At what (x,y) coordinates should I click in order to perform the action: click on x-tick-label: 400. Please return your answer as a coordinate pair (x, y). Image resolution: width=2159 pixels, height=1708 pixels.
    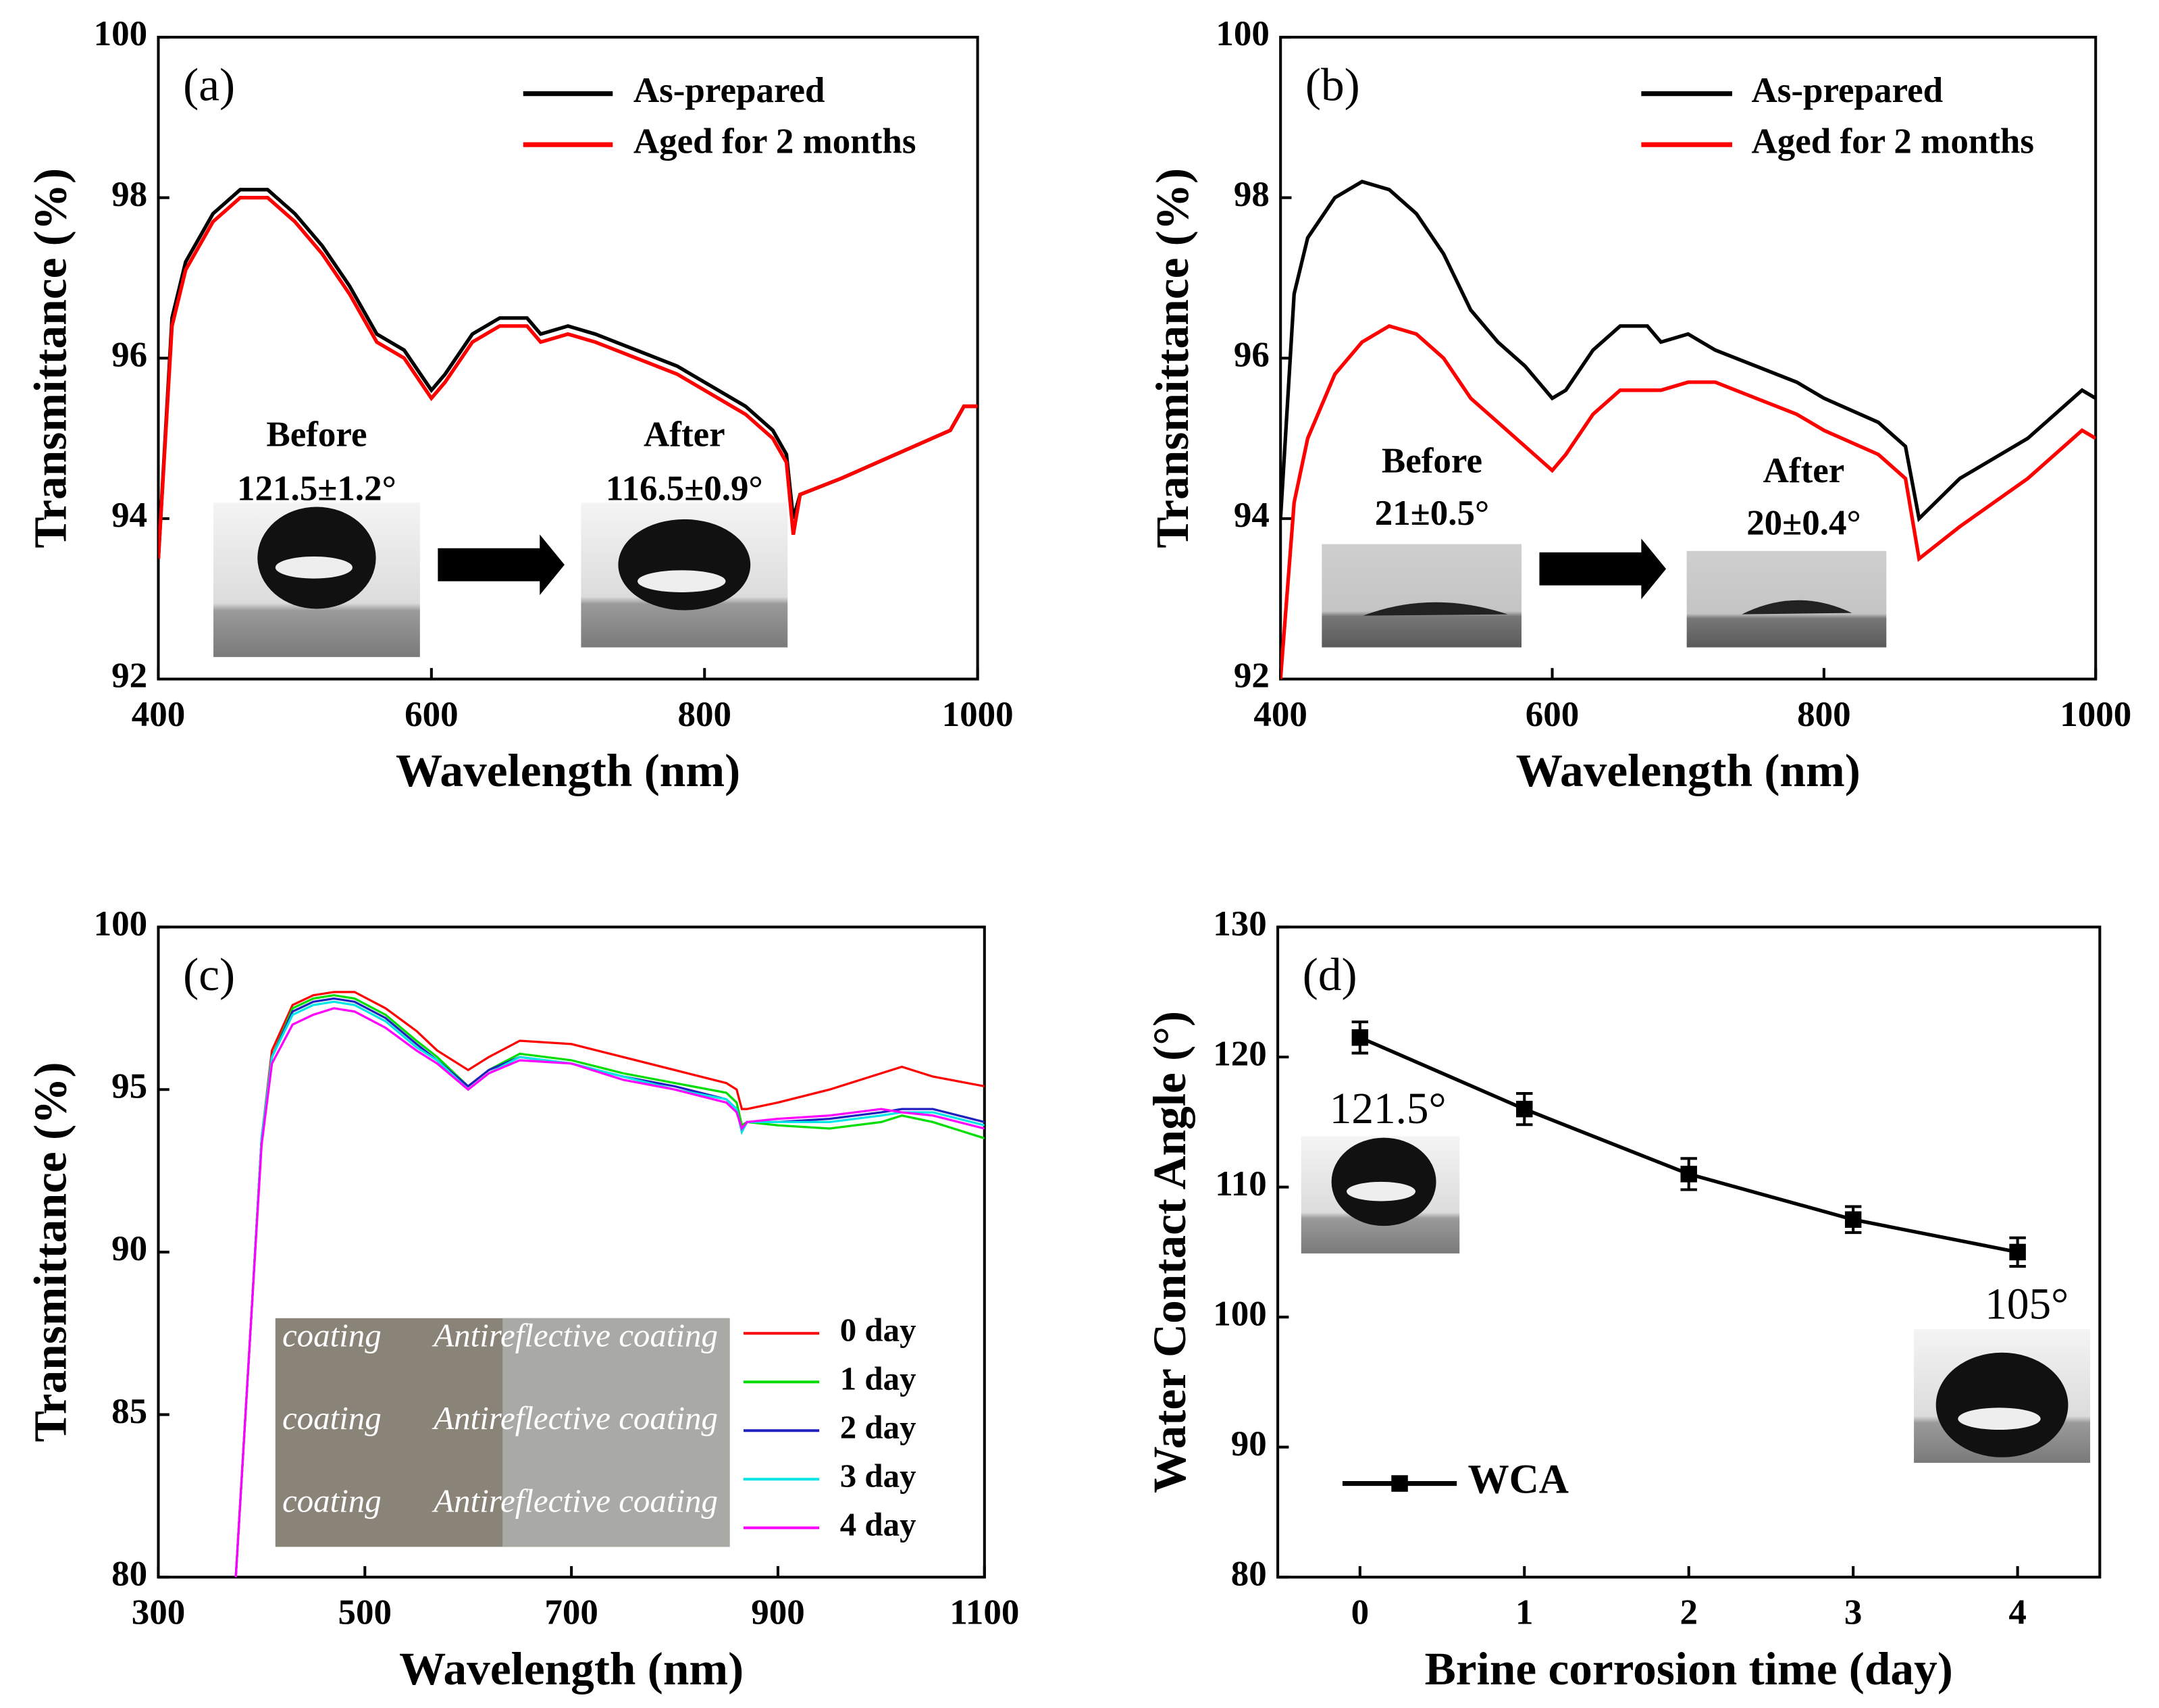
    Looking at the image, I should click on (158, 714).